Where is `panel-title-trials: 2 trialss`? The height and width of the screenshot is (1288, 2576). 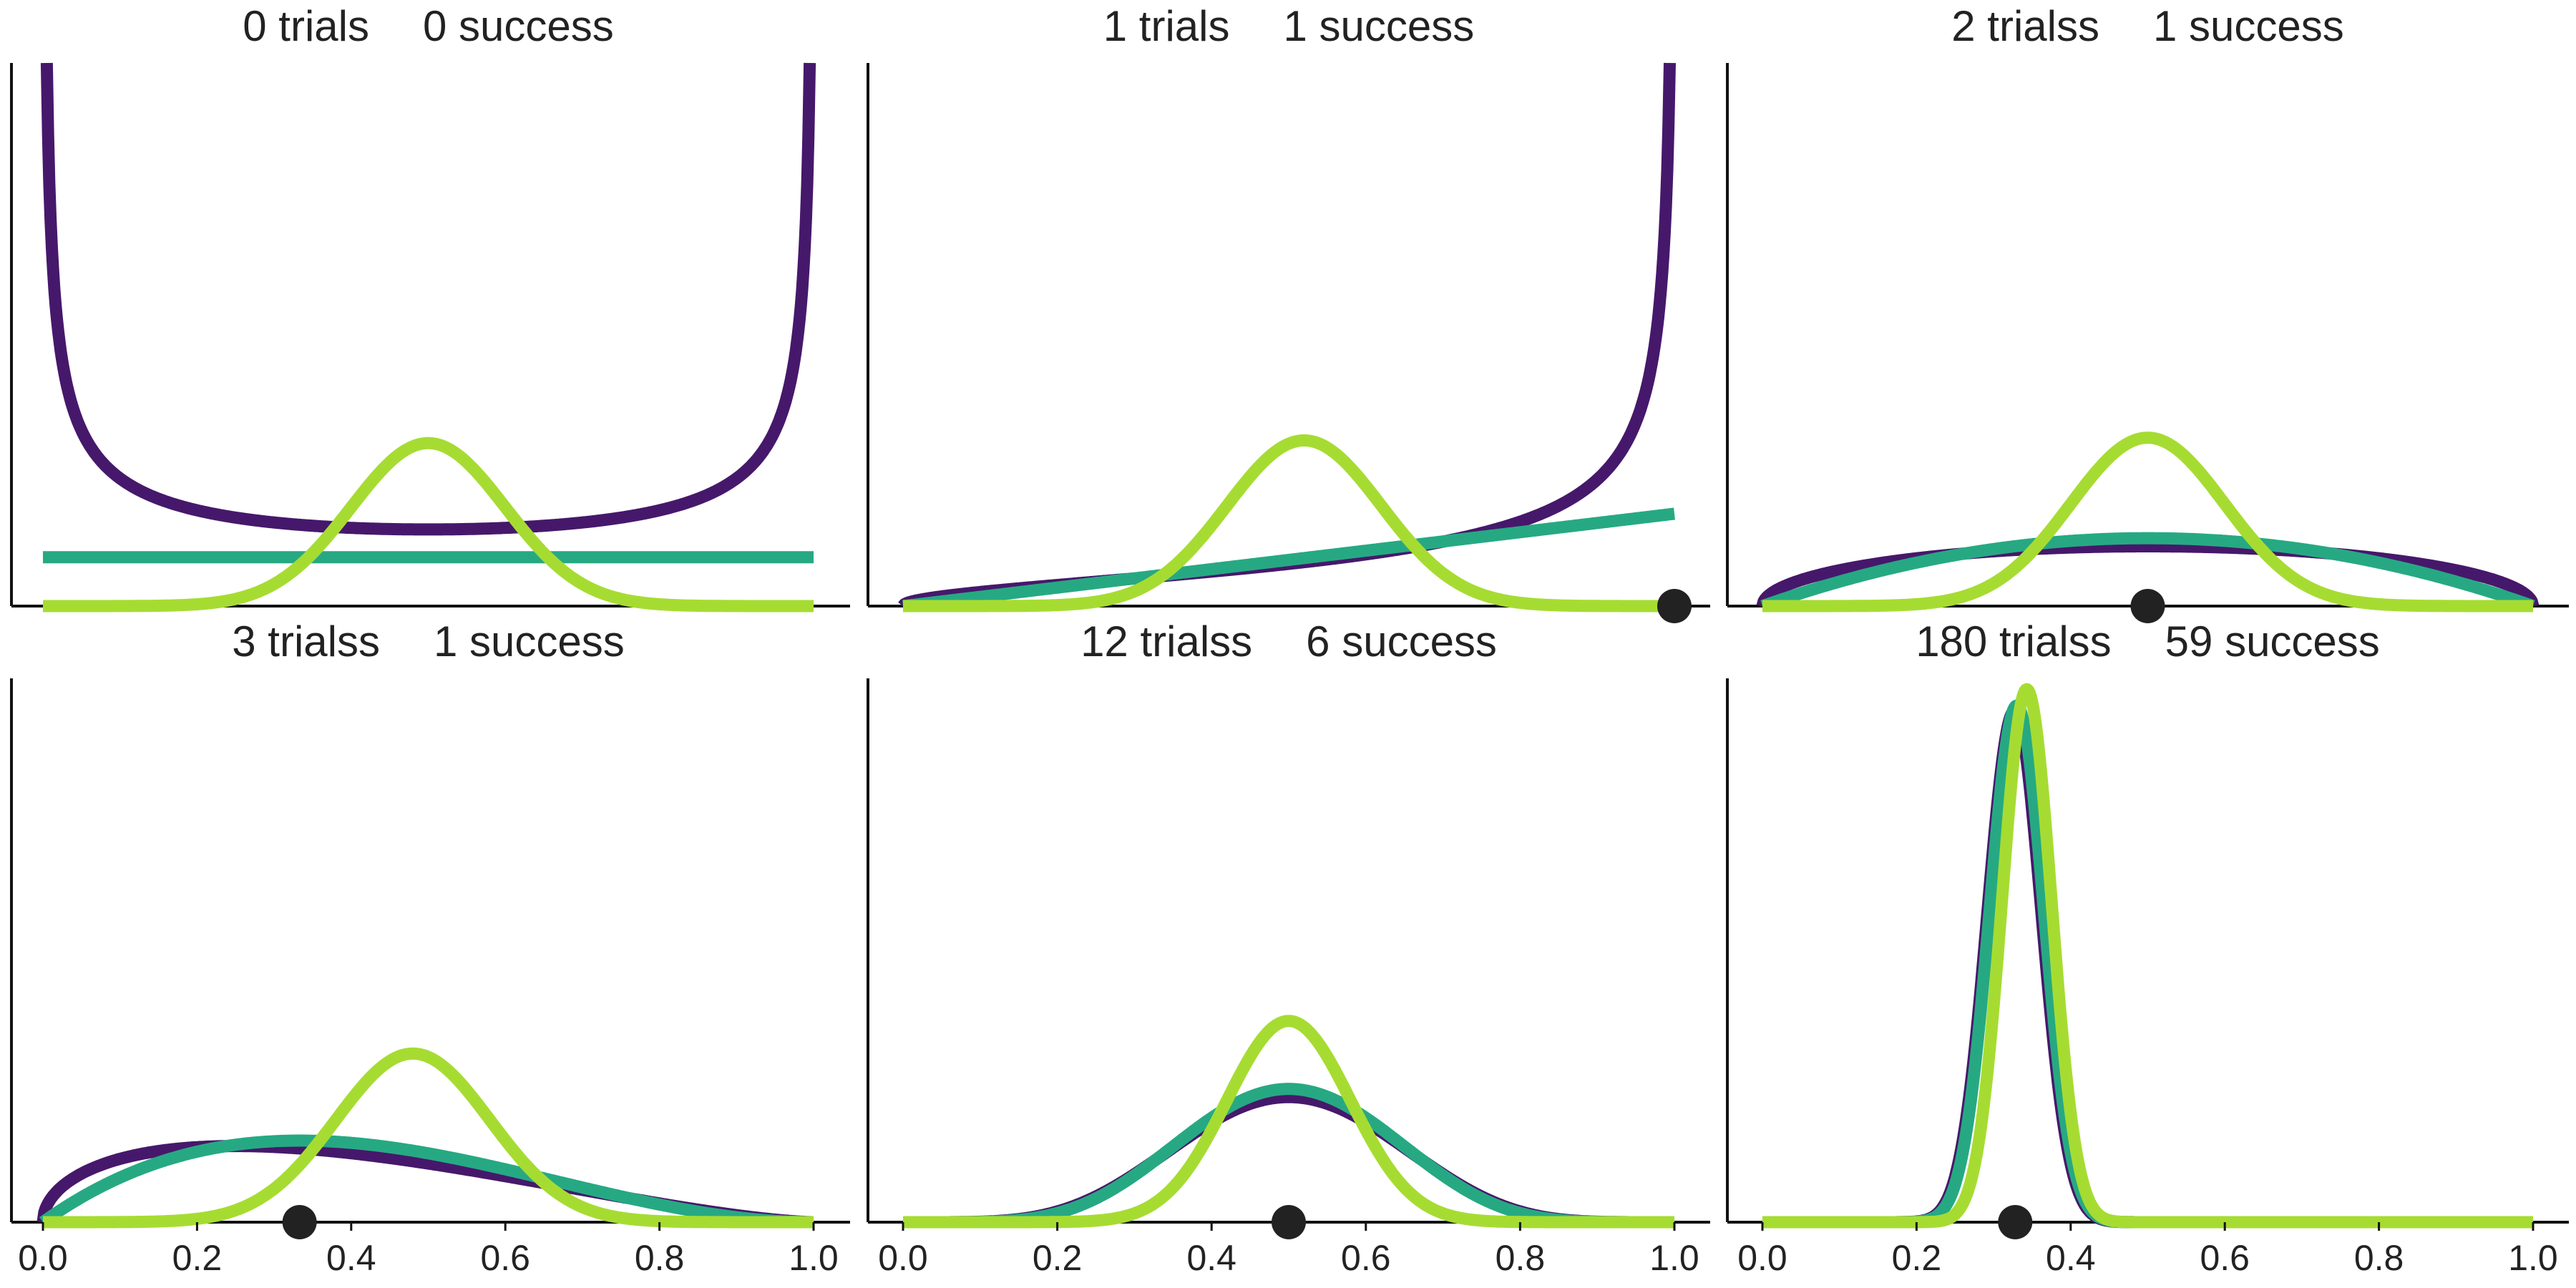
panel-title-trials: 2 trialss is located at coordinates (2025, 26).